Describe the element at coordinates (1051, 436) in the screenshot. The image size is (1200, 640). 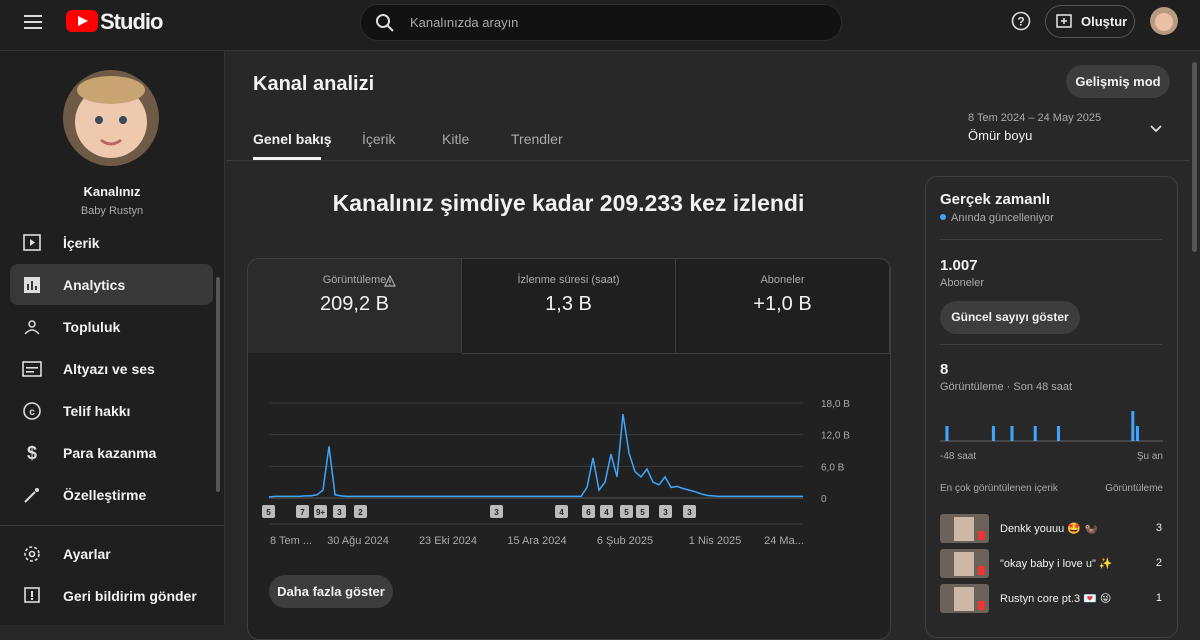
I see `realtime-bars: -48 saat Şu an` at that location.